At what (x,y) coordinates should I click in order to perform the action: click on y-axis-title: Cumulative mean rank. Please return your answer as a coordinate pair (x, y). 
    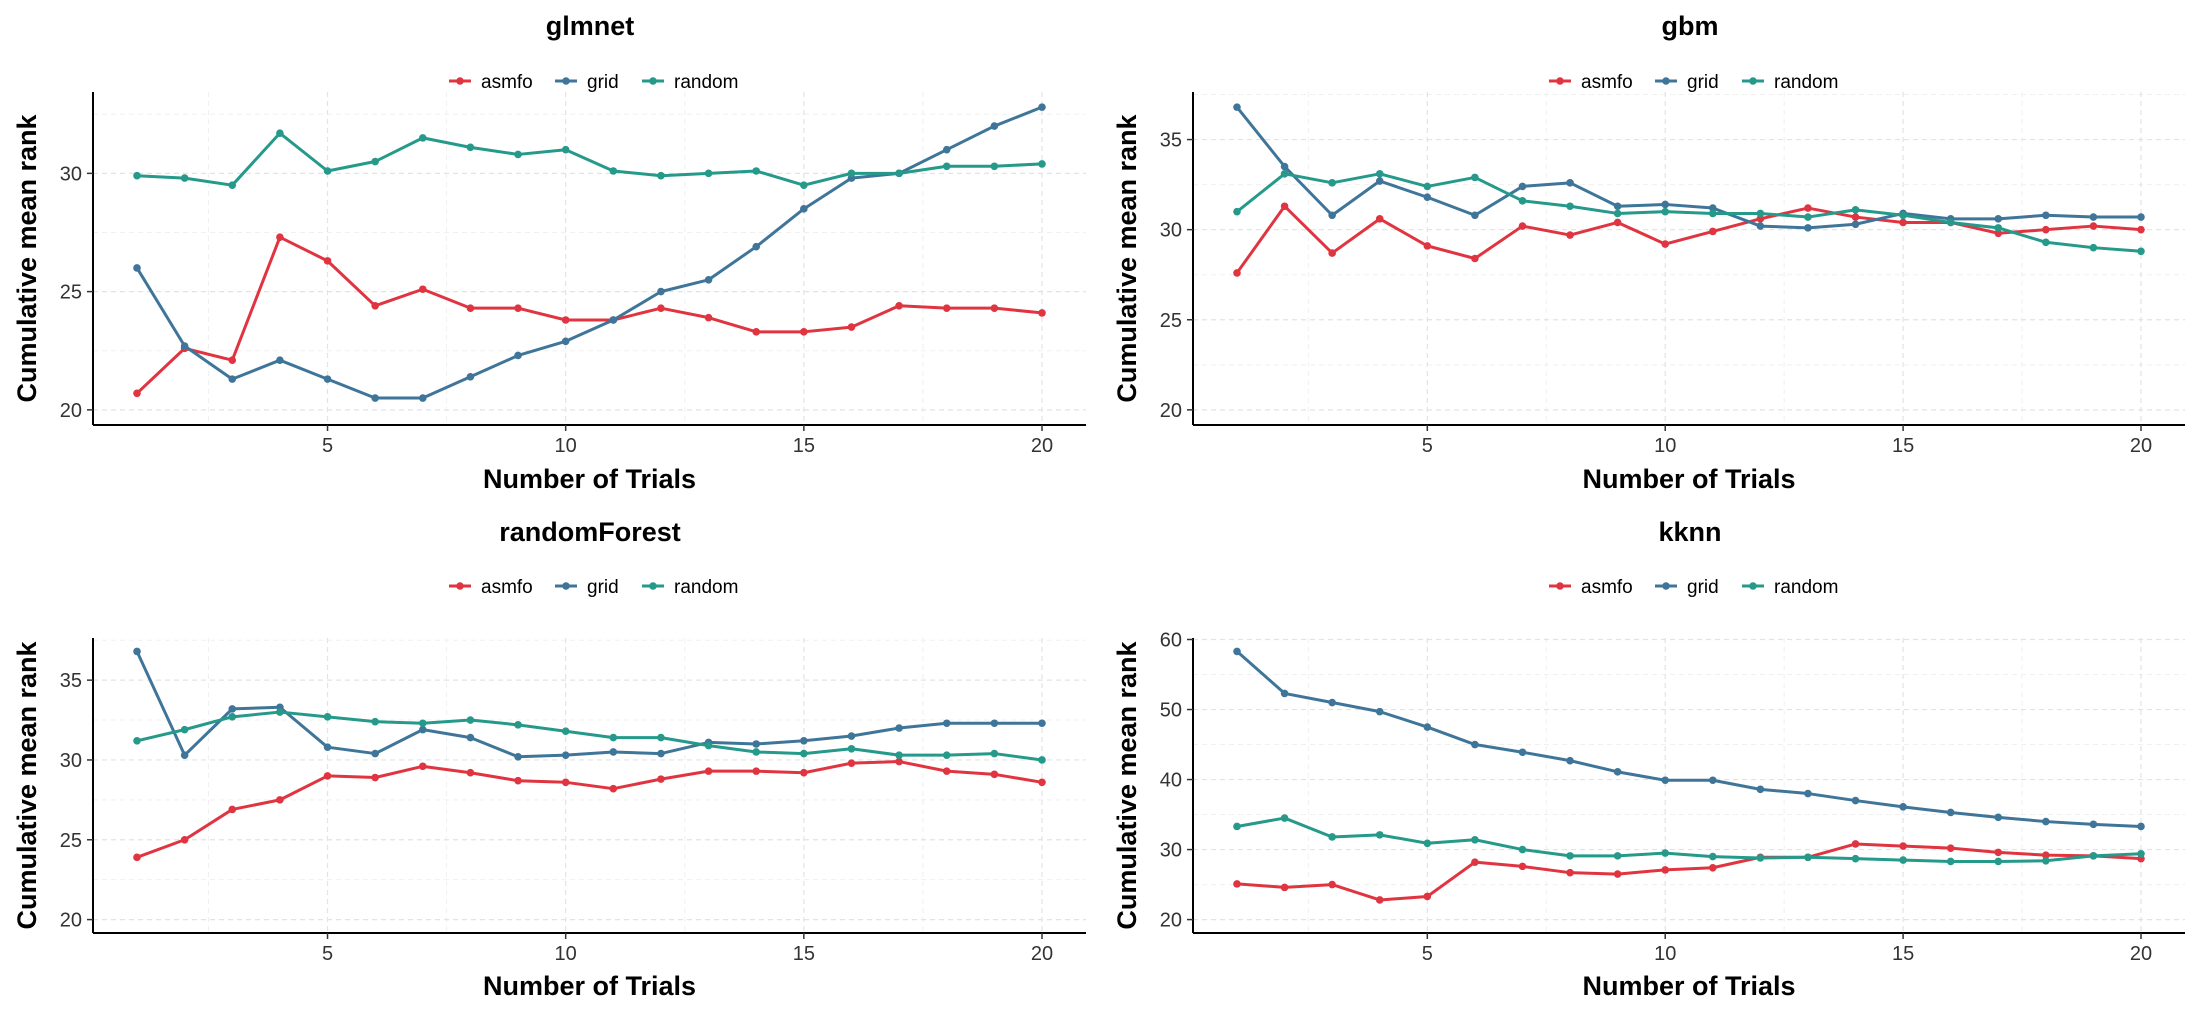
    Looking at the image, I should click on (27, 257).